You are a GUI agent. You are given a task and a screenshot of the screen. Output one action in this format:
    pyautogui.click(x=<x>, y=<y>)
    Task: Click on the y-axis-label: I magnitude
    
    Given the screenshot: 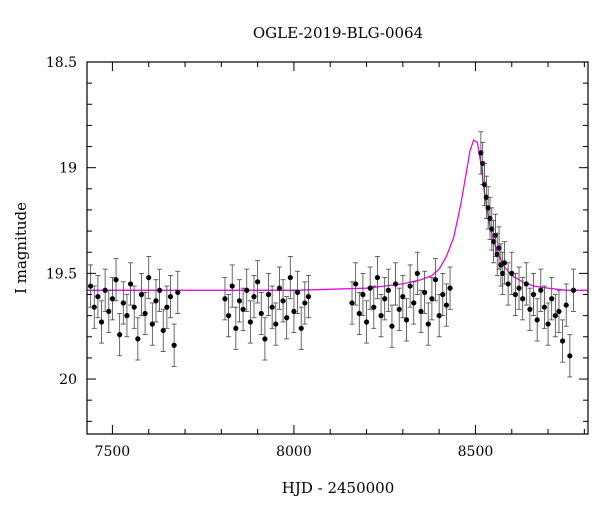 What is the action you would take?
    pyautogui.click(x=21, y=248)
    